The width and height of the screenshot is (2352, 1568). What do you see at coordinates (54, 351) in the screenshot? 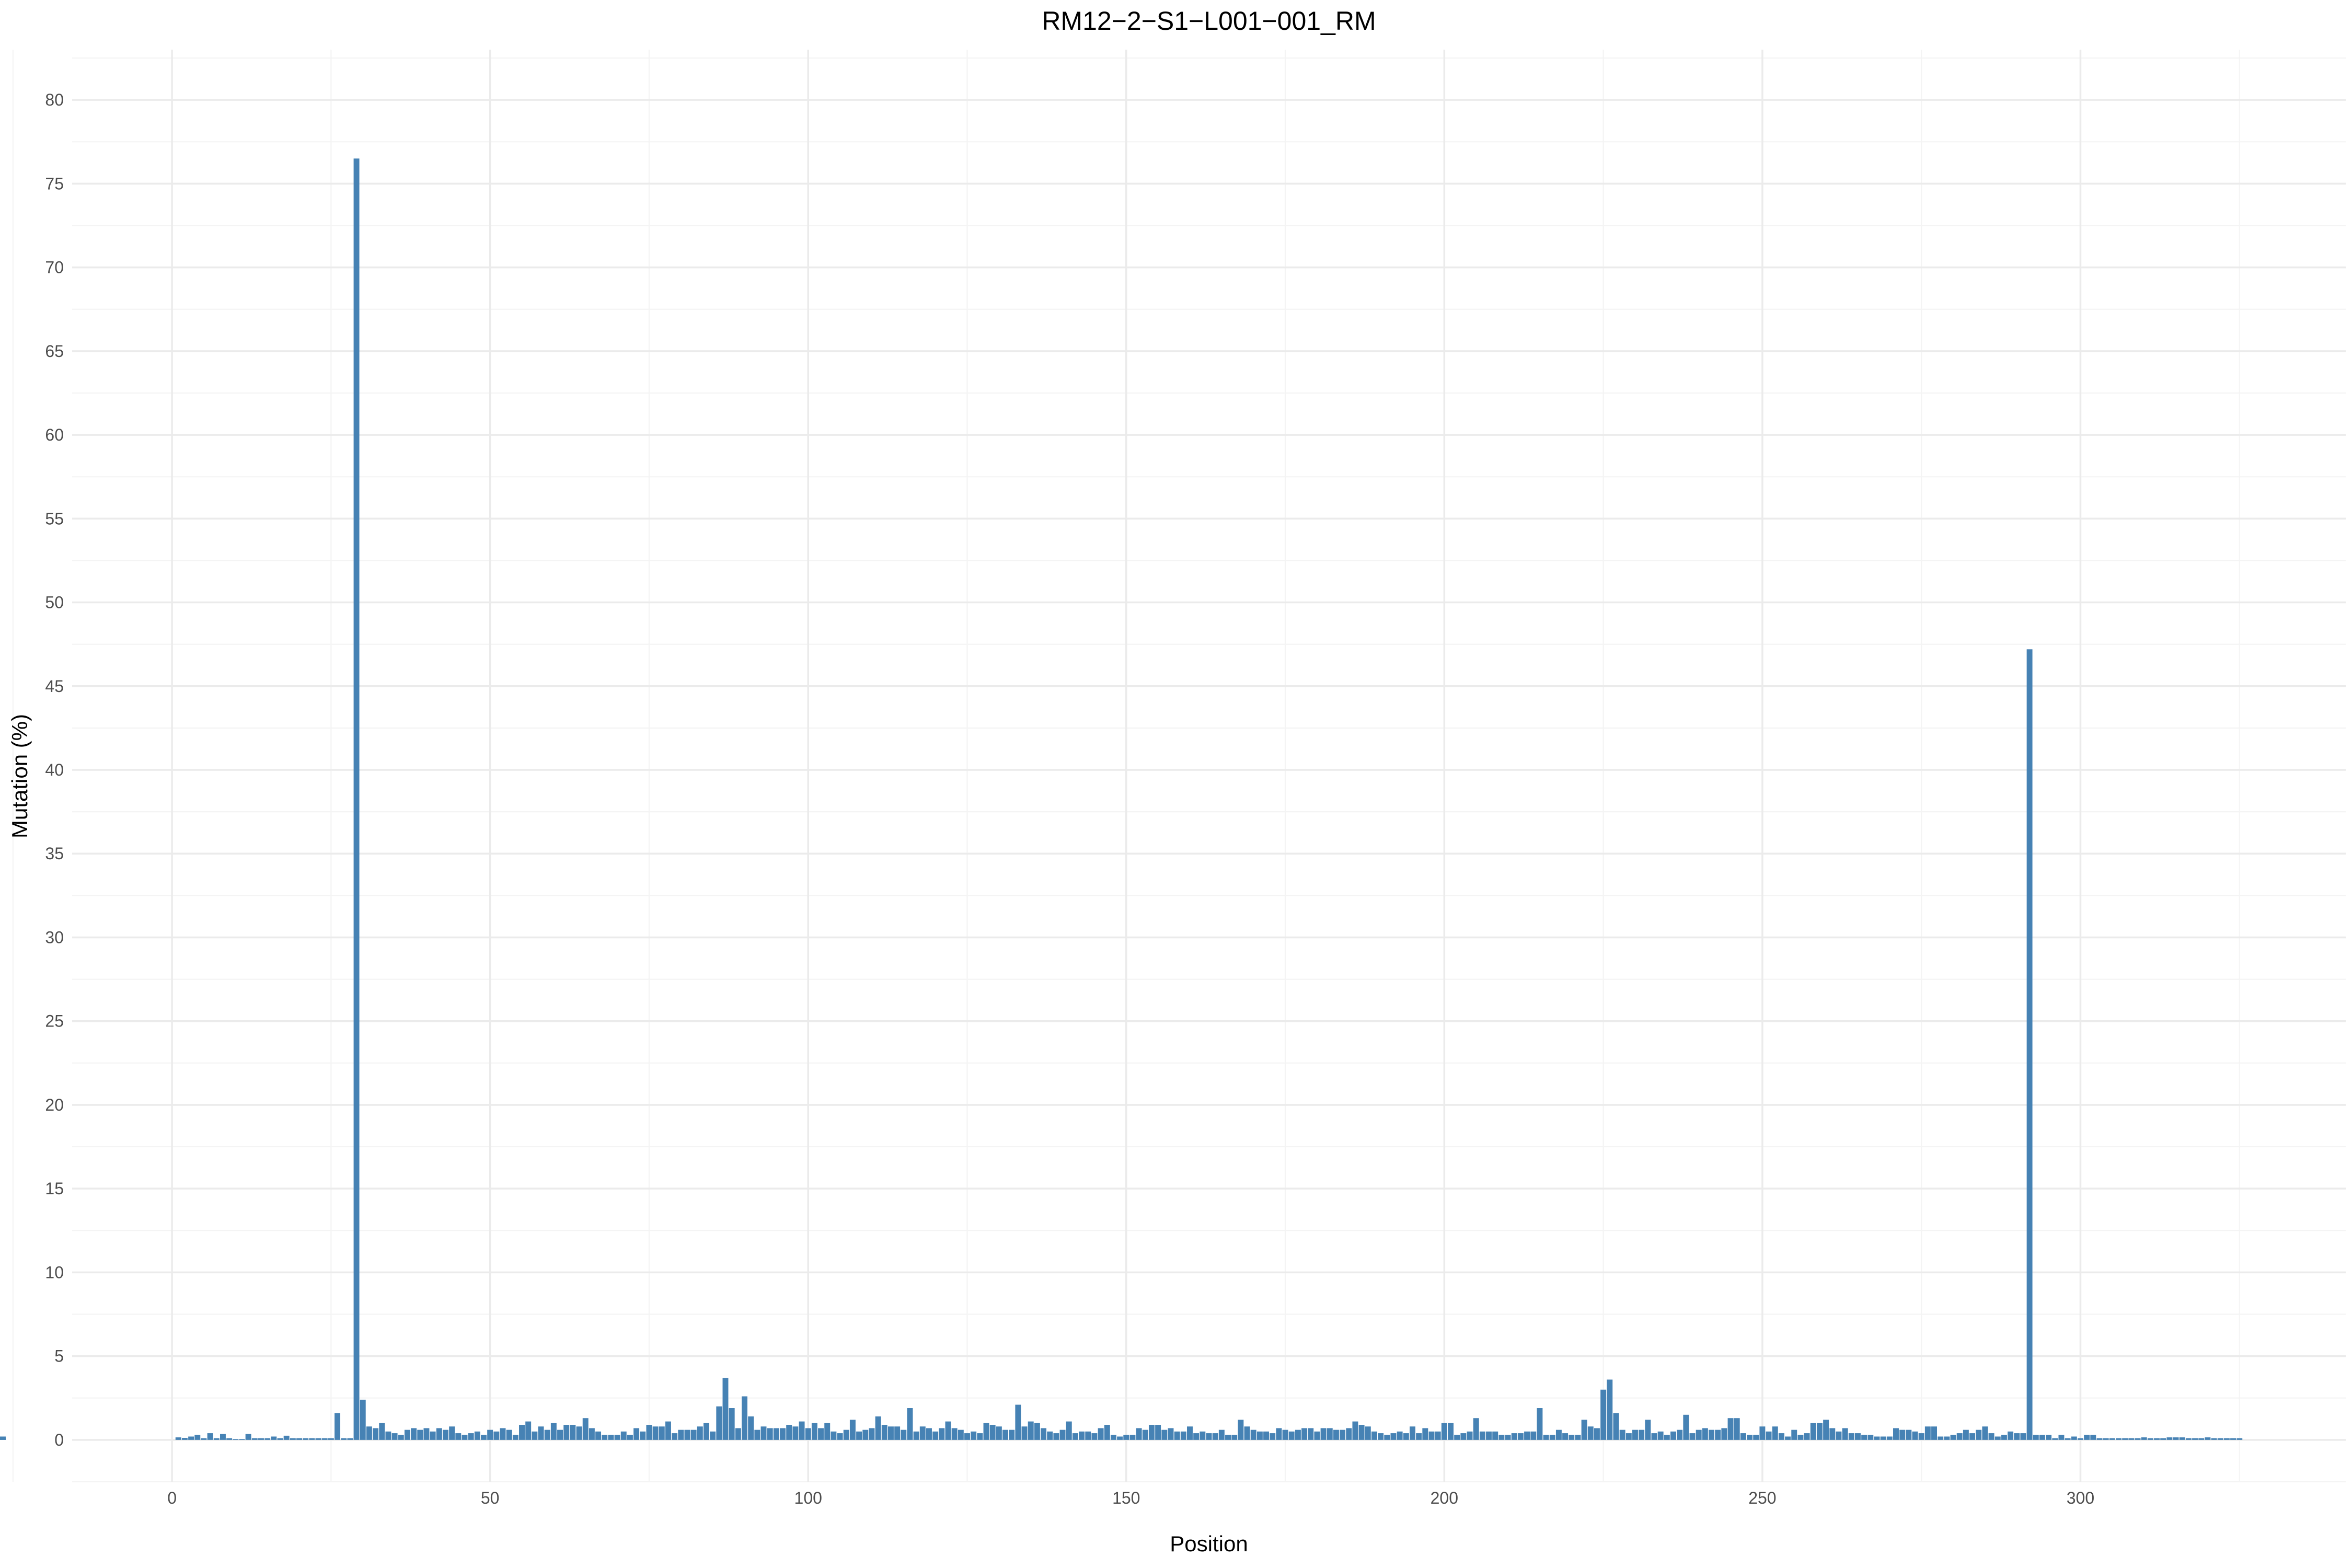
I see `y-tick-label: 65` at bounding box center [54, 351].